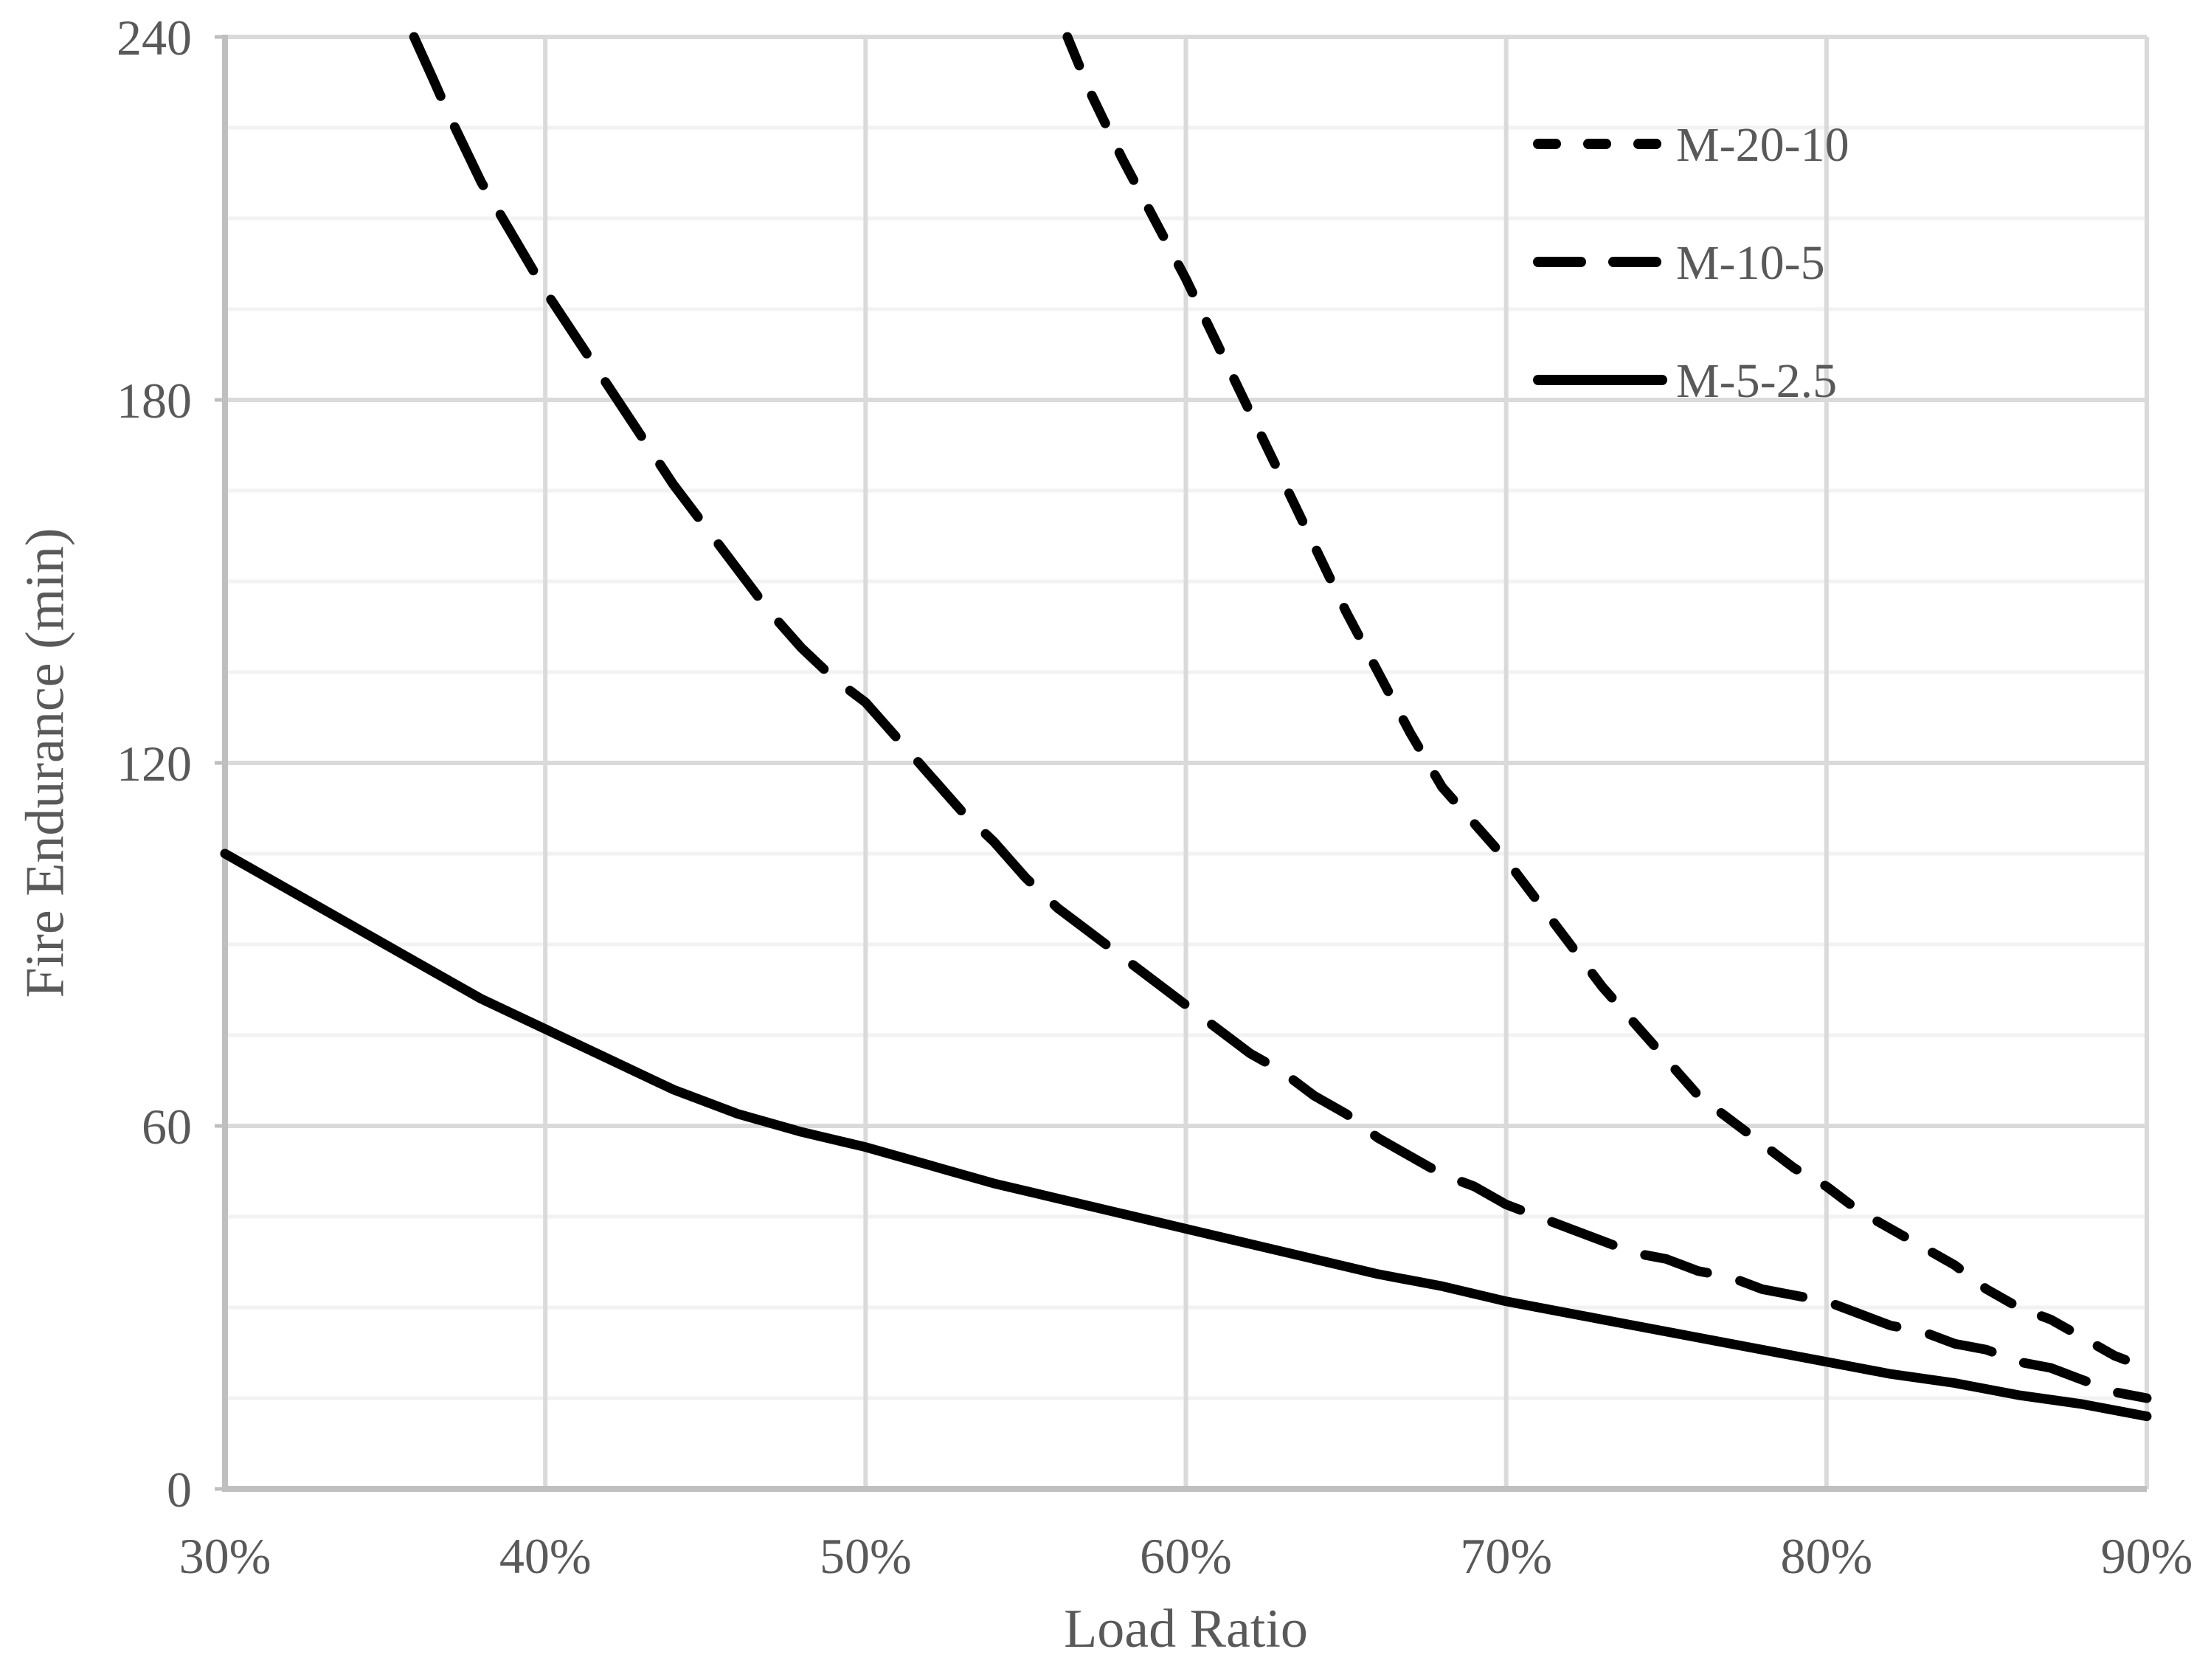 This screenshot has width=2208, height=1680. Describe the element at coordinates (154, 401) in the screenshot. I see `y-tick-label-180: 180` at that location.